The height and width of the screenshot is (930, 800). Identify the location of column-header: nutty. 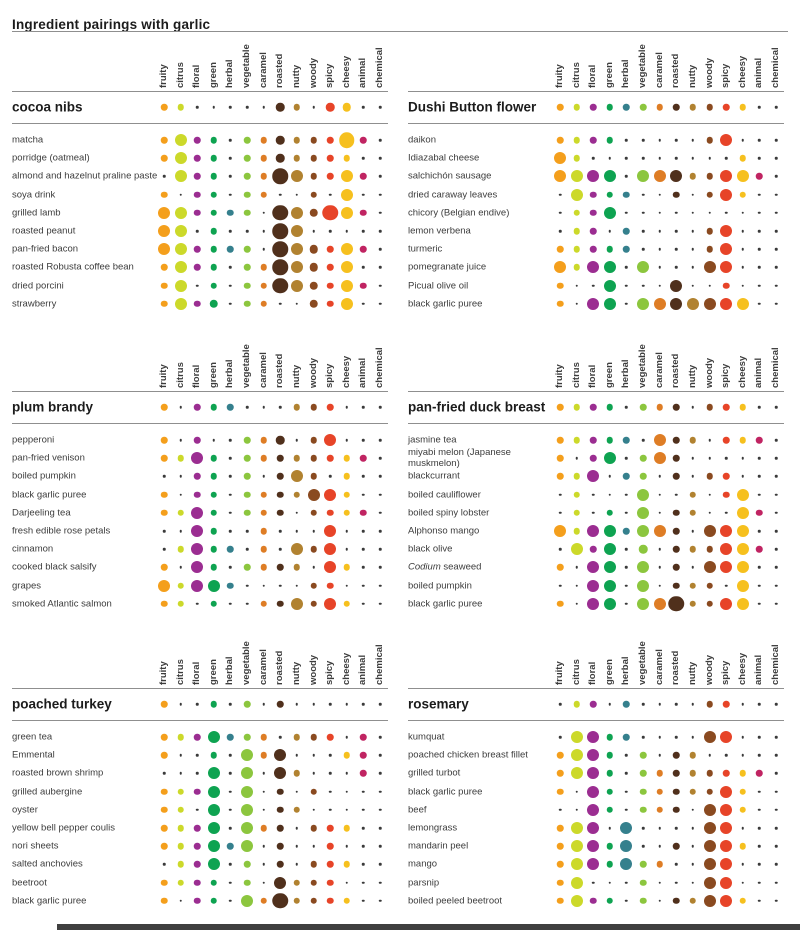
(692, 376).